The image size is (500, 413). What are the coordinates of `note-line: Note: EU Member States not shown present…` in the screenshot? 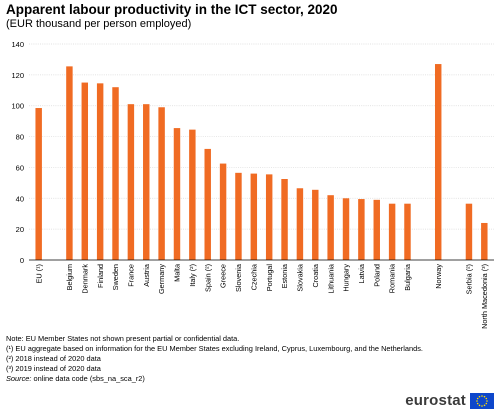 It's located at (123, 338).